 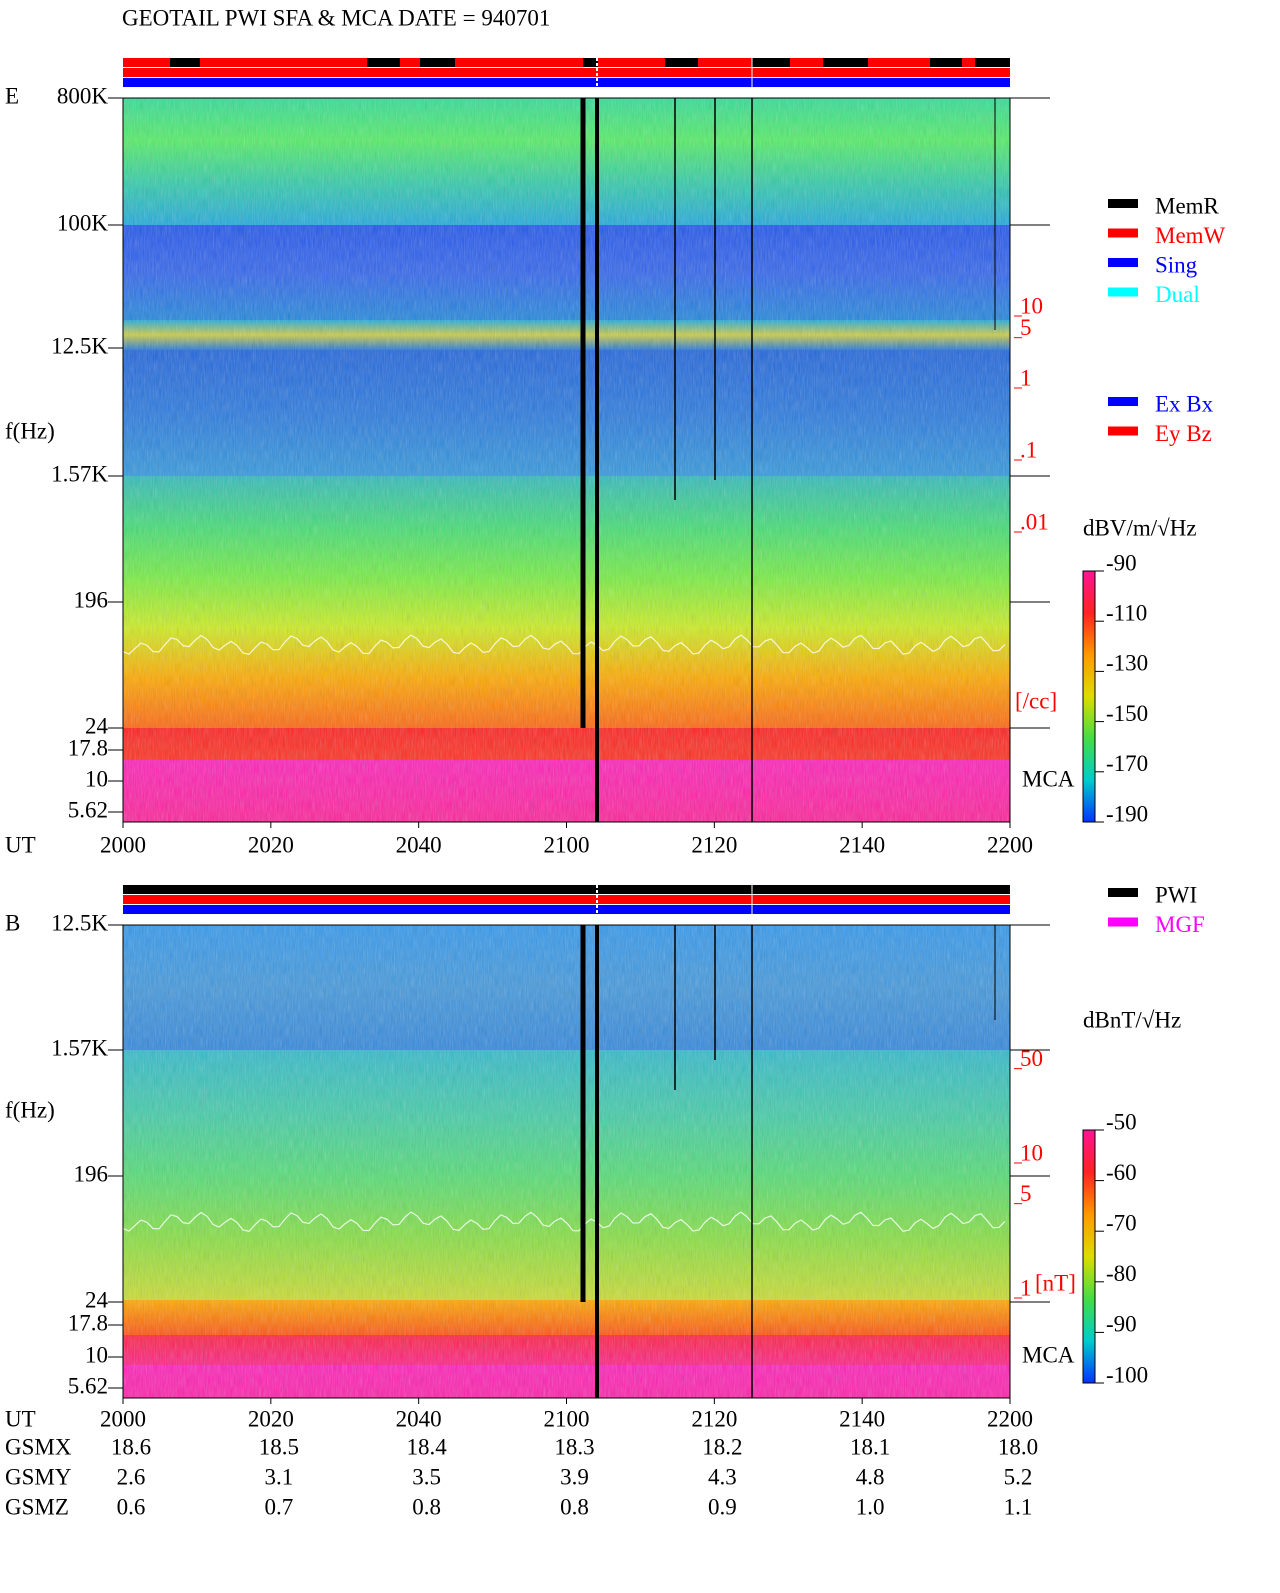 I want to click on ephemeris-value: 18.3, so click(x=574, y=1446).